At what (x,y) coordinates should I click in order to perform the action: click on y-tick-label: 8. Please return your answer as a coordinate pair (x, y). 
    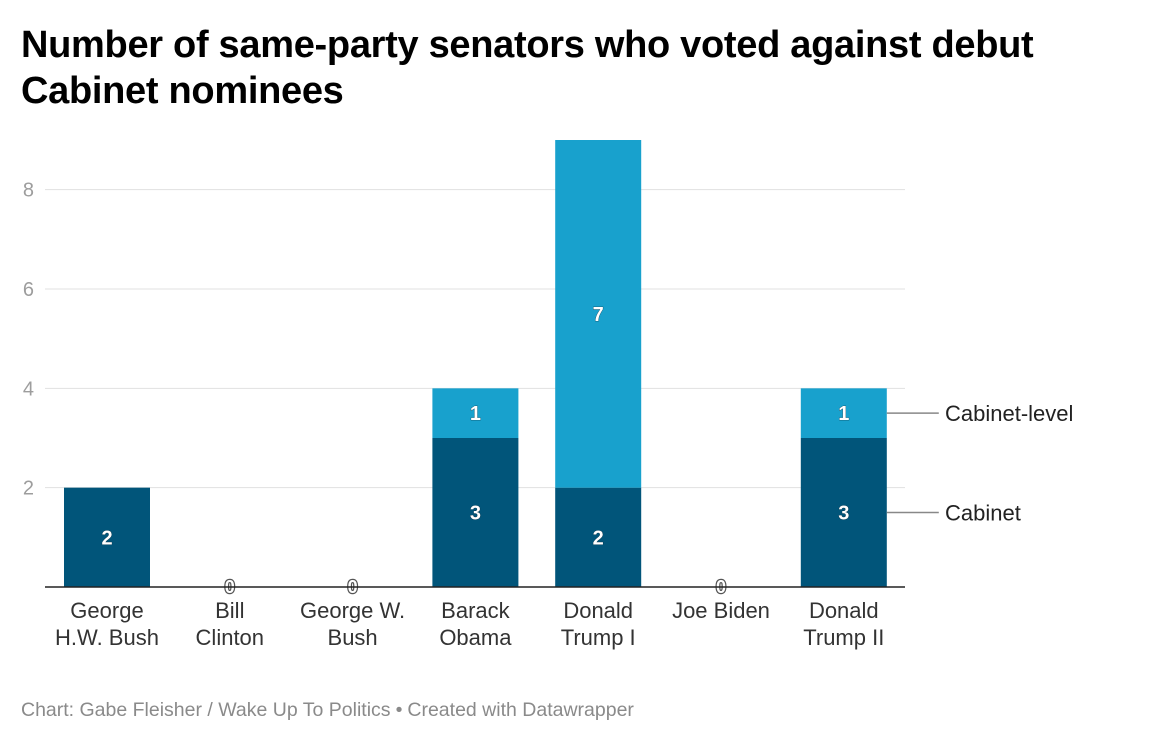
    Looking at the image, I should click on (28, 191).